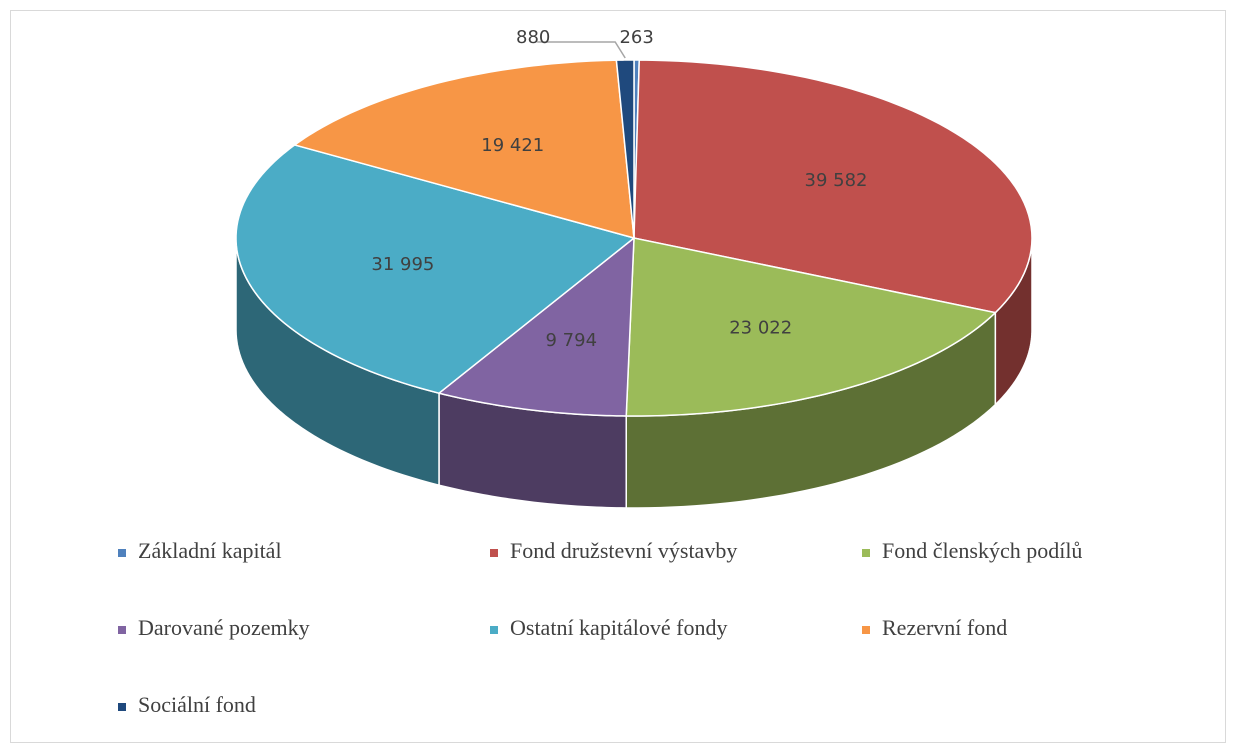 The image size is (1237, 753). I want to click on data-label: 23 022, so click(760, 328).